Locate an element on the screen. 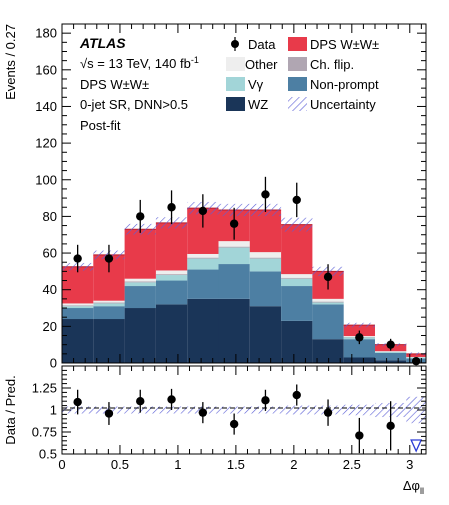 The image size is (449, 505). data-marker-icon is located at coordinates (235, 44).